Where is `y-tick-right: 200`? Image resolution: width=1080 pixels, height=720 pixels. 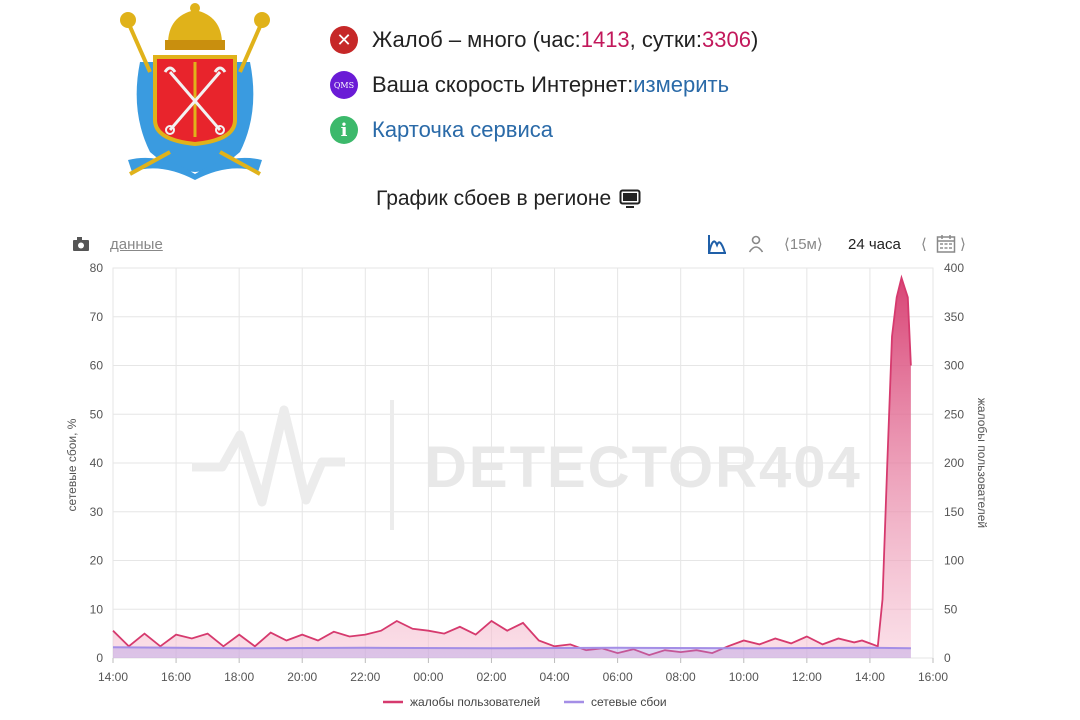 y-tick-right: 200 is located at coordinates (954, 463).